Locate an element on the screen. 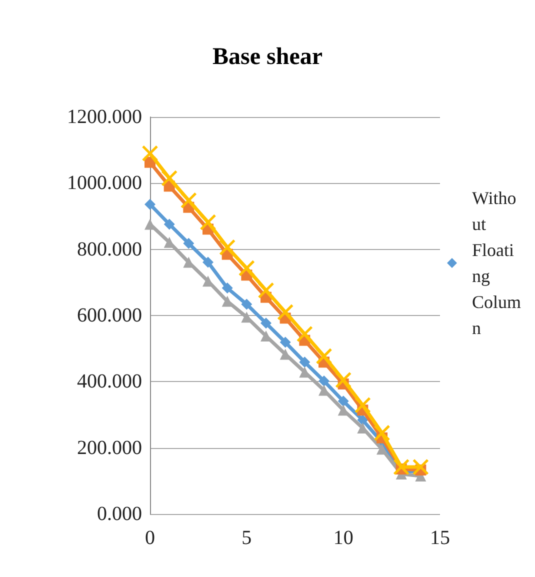 Image resolution: width=535 pixels, height=577 pixels. y-tick-label: 0.000 is located at coordinates (119, 514).